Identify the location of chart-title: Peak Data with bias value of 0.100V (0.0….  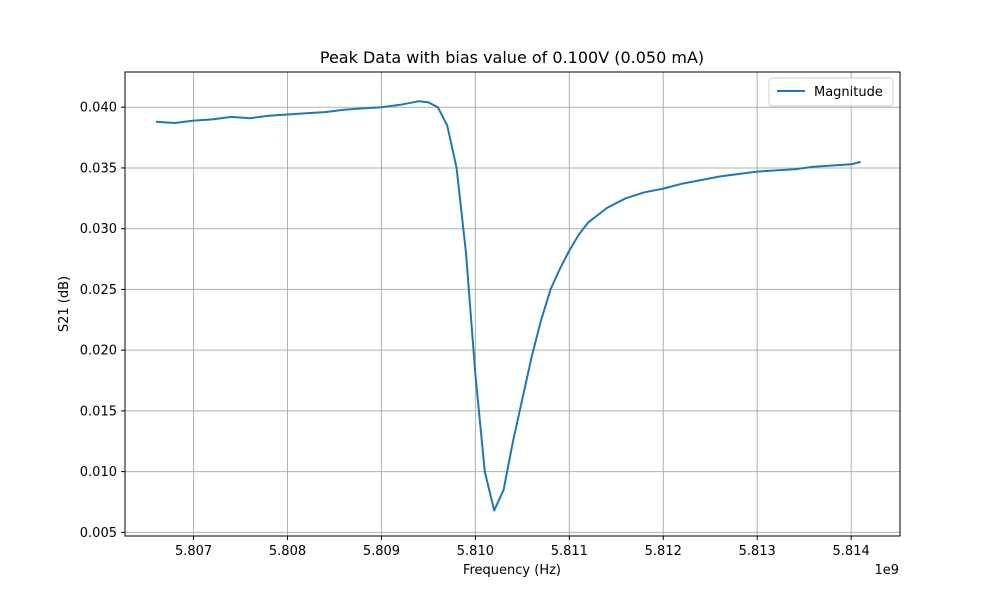
(512, 57).